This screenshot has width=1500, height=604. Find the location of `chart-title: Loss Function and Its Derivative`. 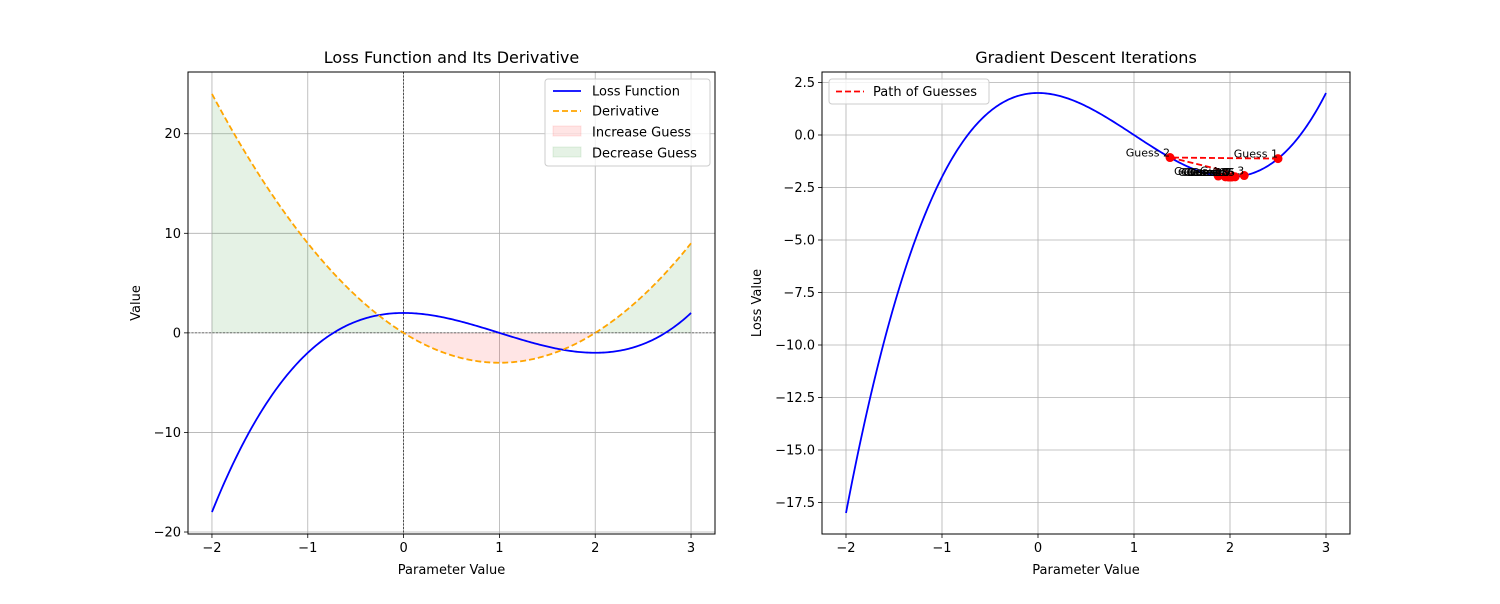

chart-title: Loss Function and Its Derivative is located at coordinates (451, 57).